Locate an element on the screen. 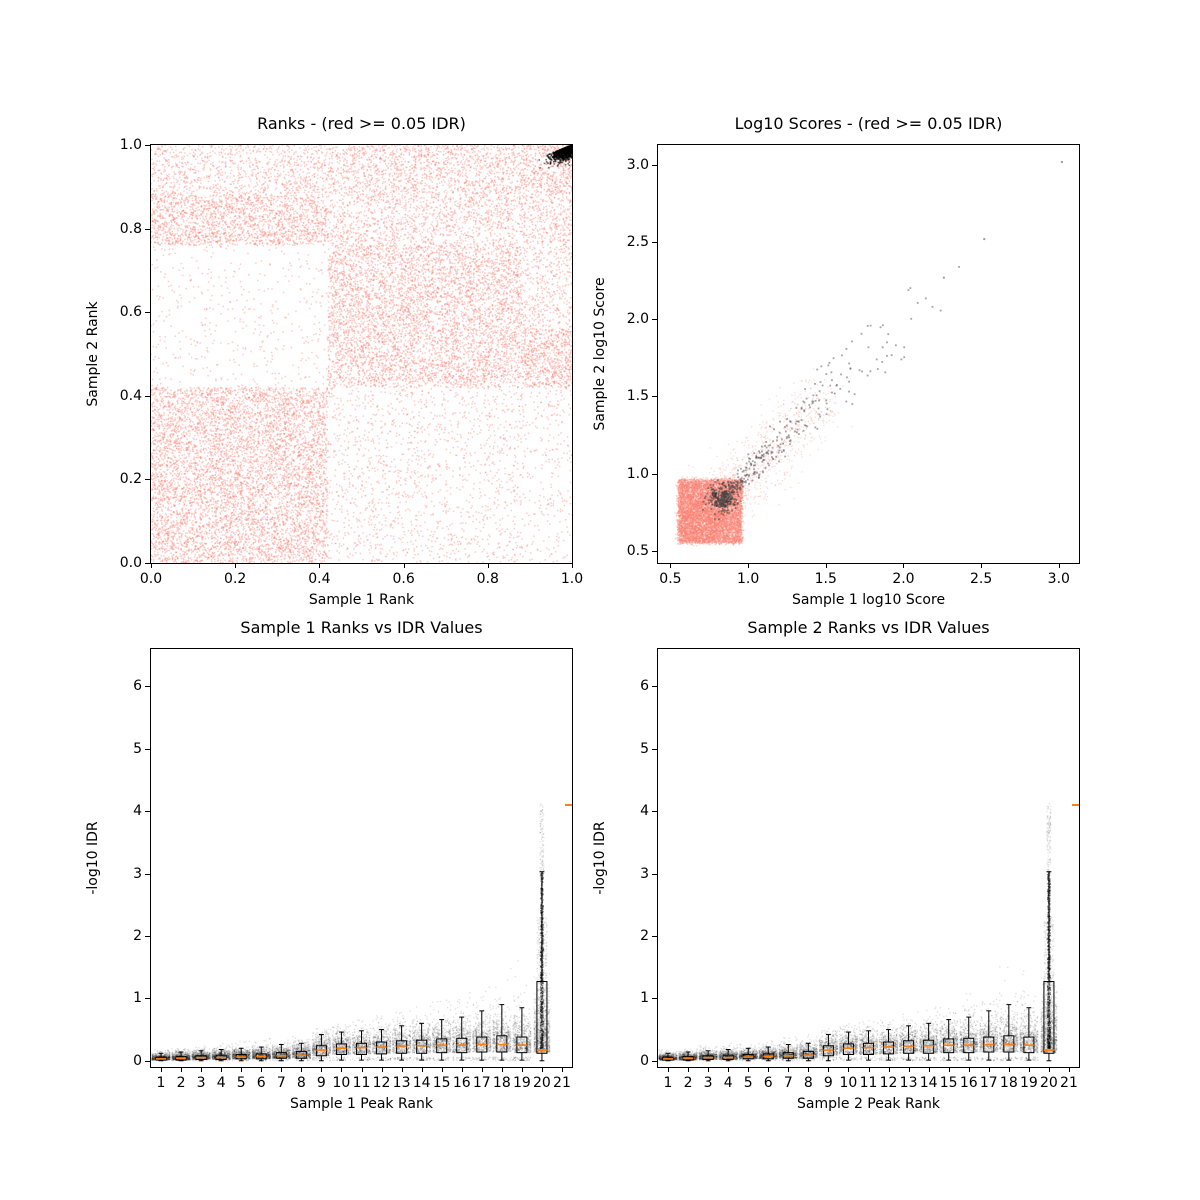 The image size is (1200, 1200). x-tick-label: 17 is located at coordinates (988, 1083).